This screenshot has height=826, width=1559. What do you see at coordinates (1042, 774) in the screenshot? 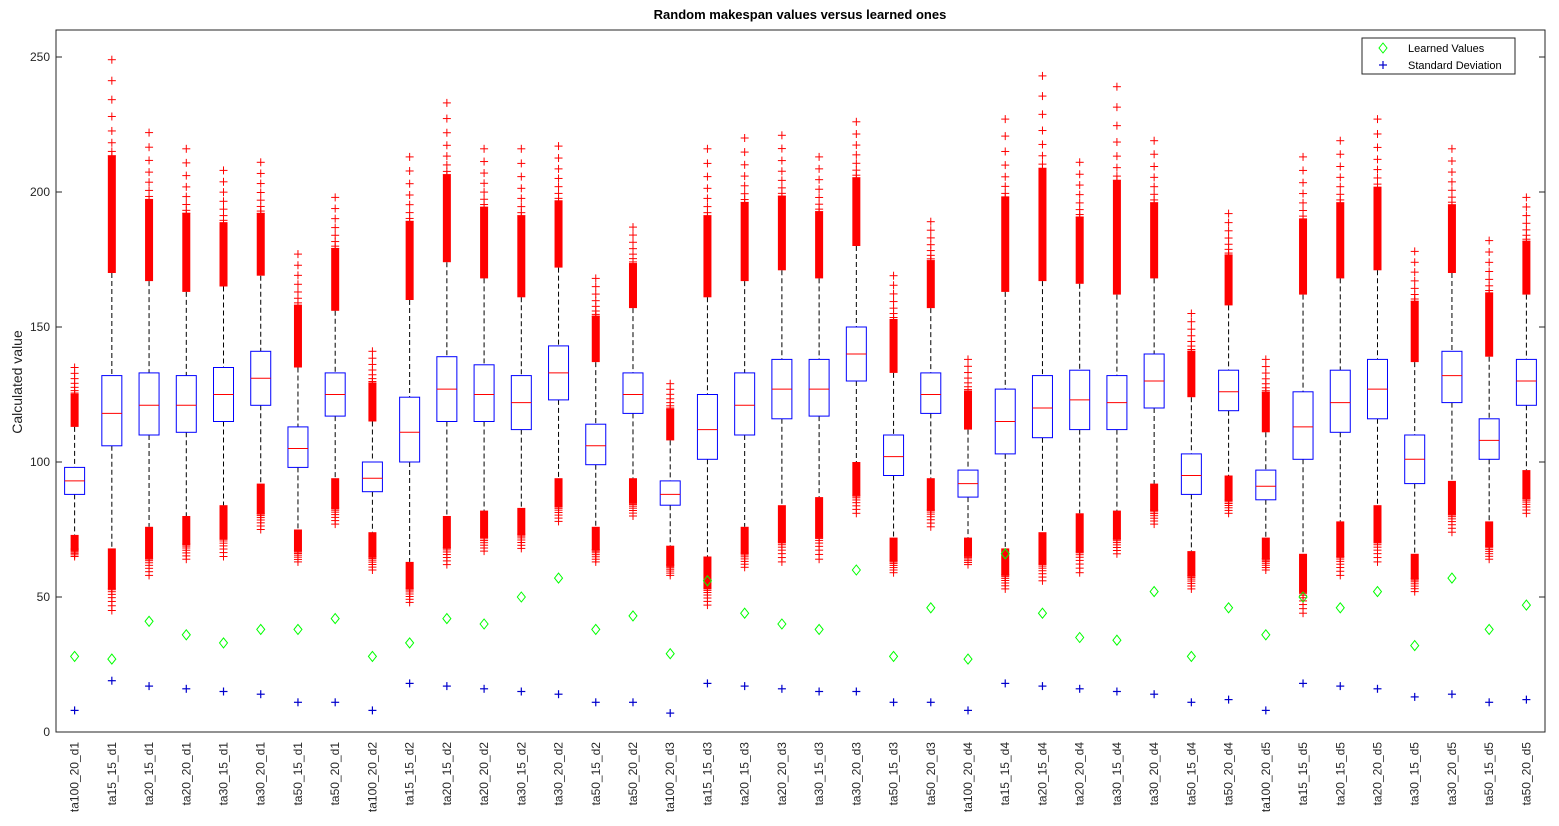
I see `x-tick-label: ta20_15_d4` at bounding box center [1042, 774].